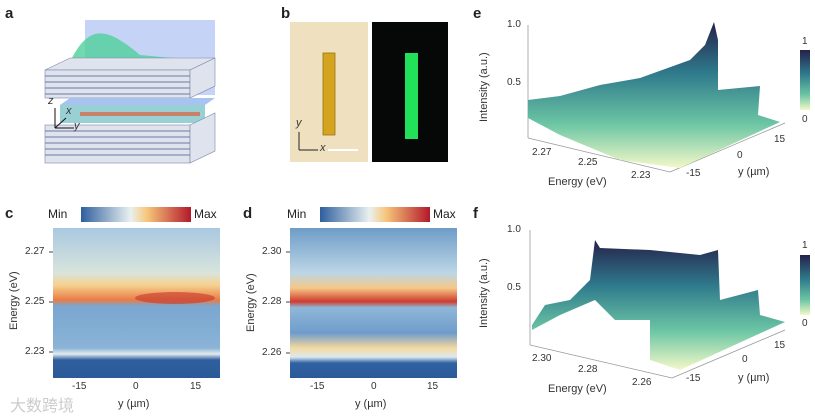 The width and height of the screenshot is (815, 417). What do you see at coordinates (9, 13) in the screenshot?
I see `panel-label-a: a` at bounding box center [9, 13].